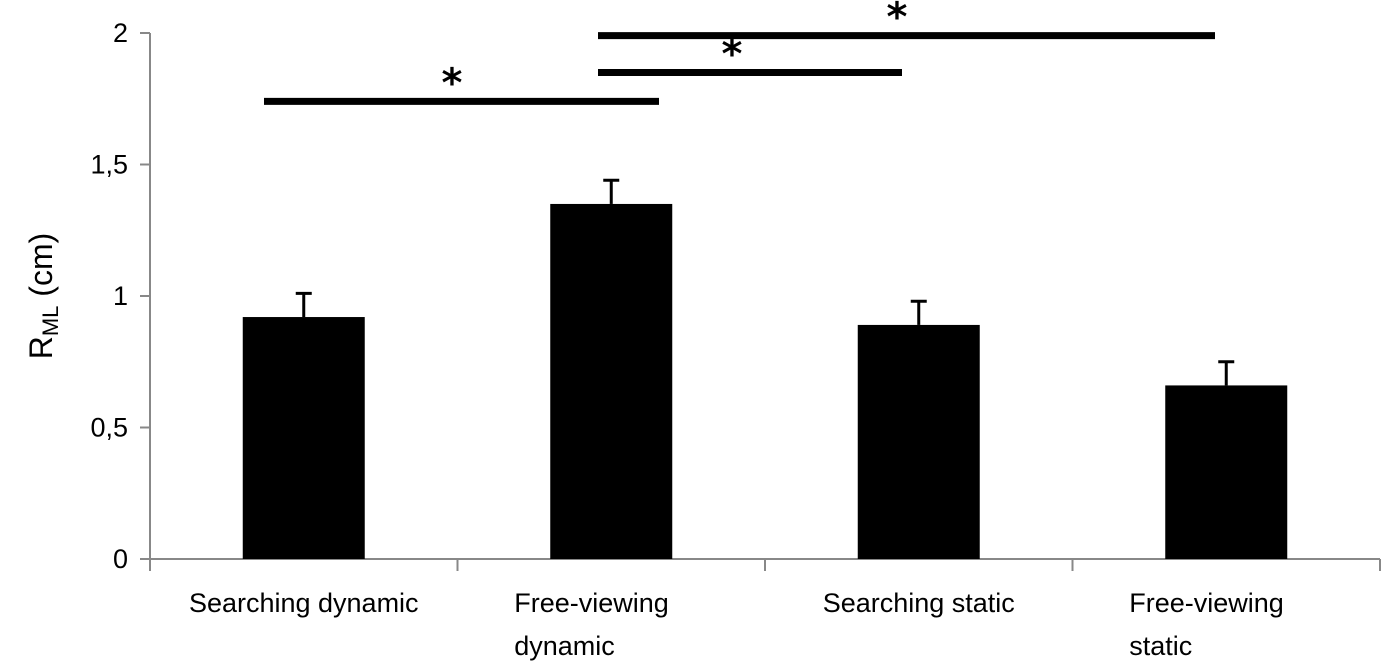 This screenshot has height=661, width=1386. I want to click on category-label: dynamic, so click(564, 646).